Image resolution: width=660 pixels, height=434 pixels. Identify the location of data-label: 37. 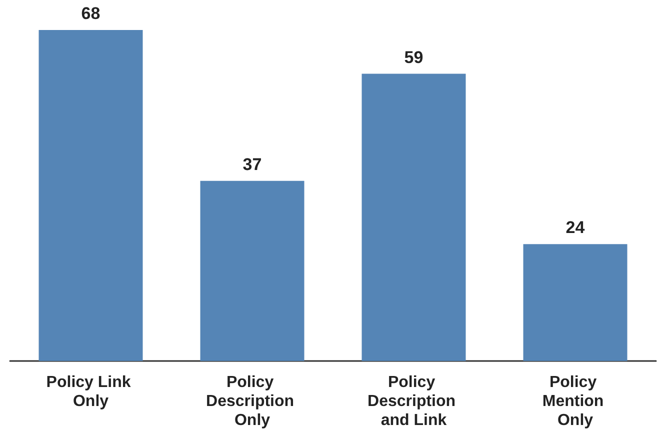
(252, 164).